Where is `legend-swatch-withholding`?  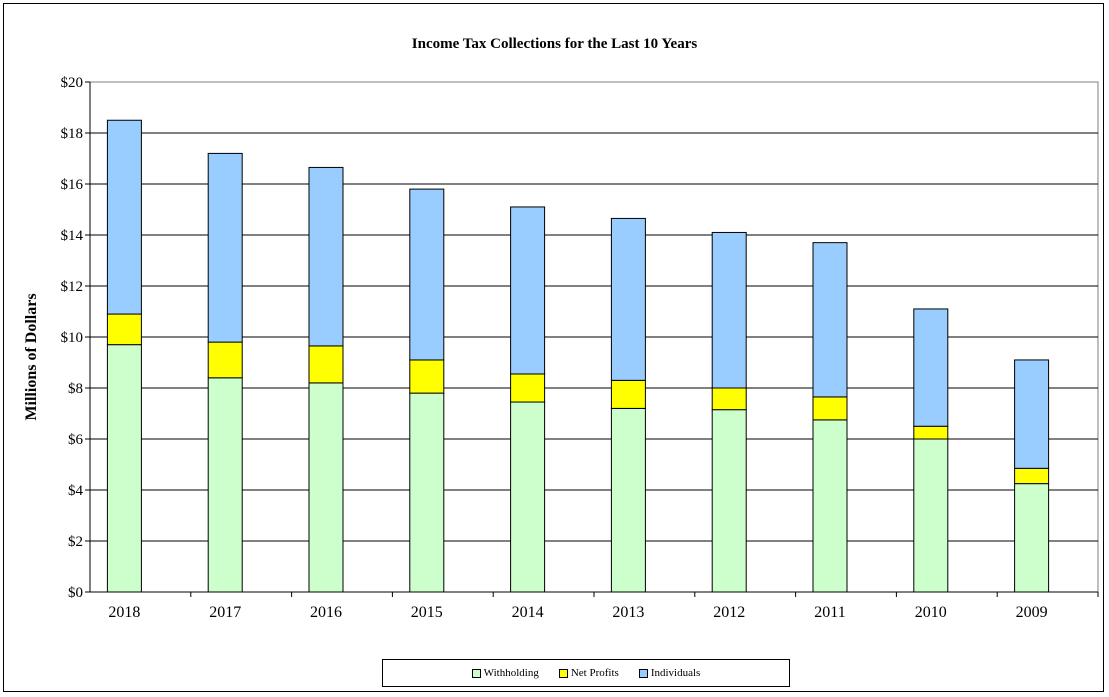
legend-swatch-withholding is located at coordinates (476, 673).